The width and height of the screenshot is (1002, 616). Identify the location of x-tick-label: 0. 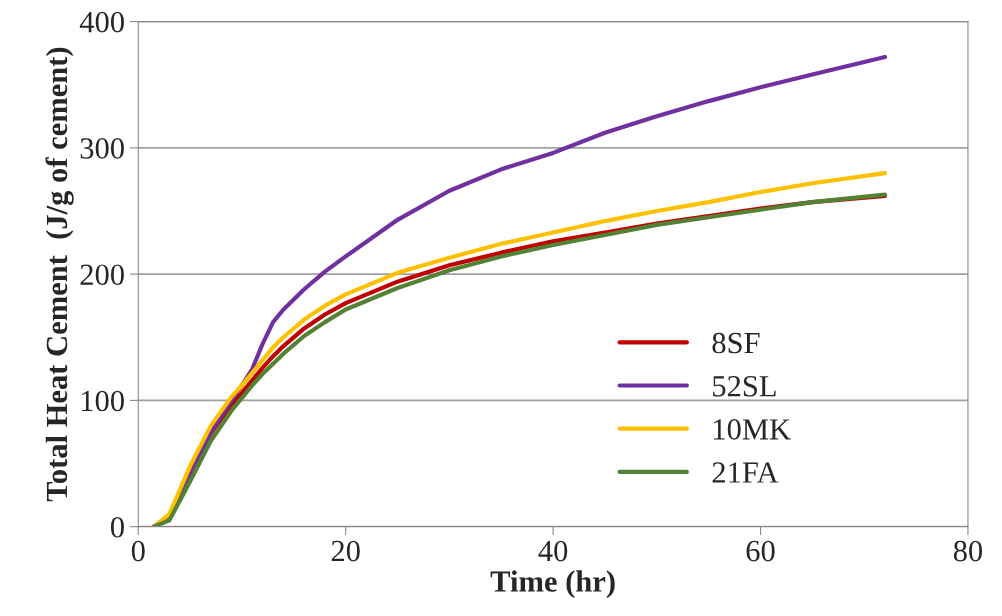
(138, 551).